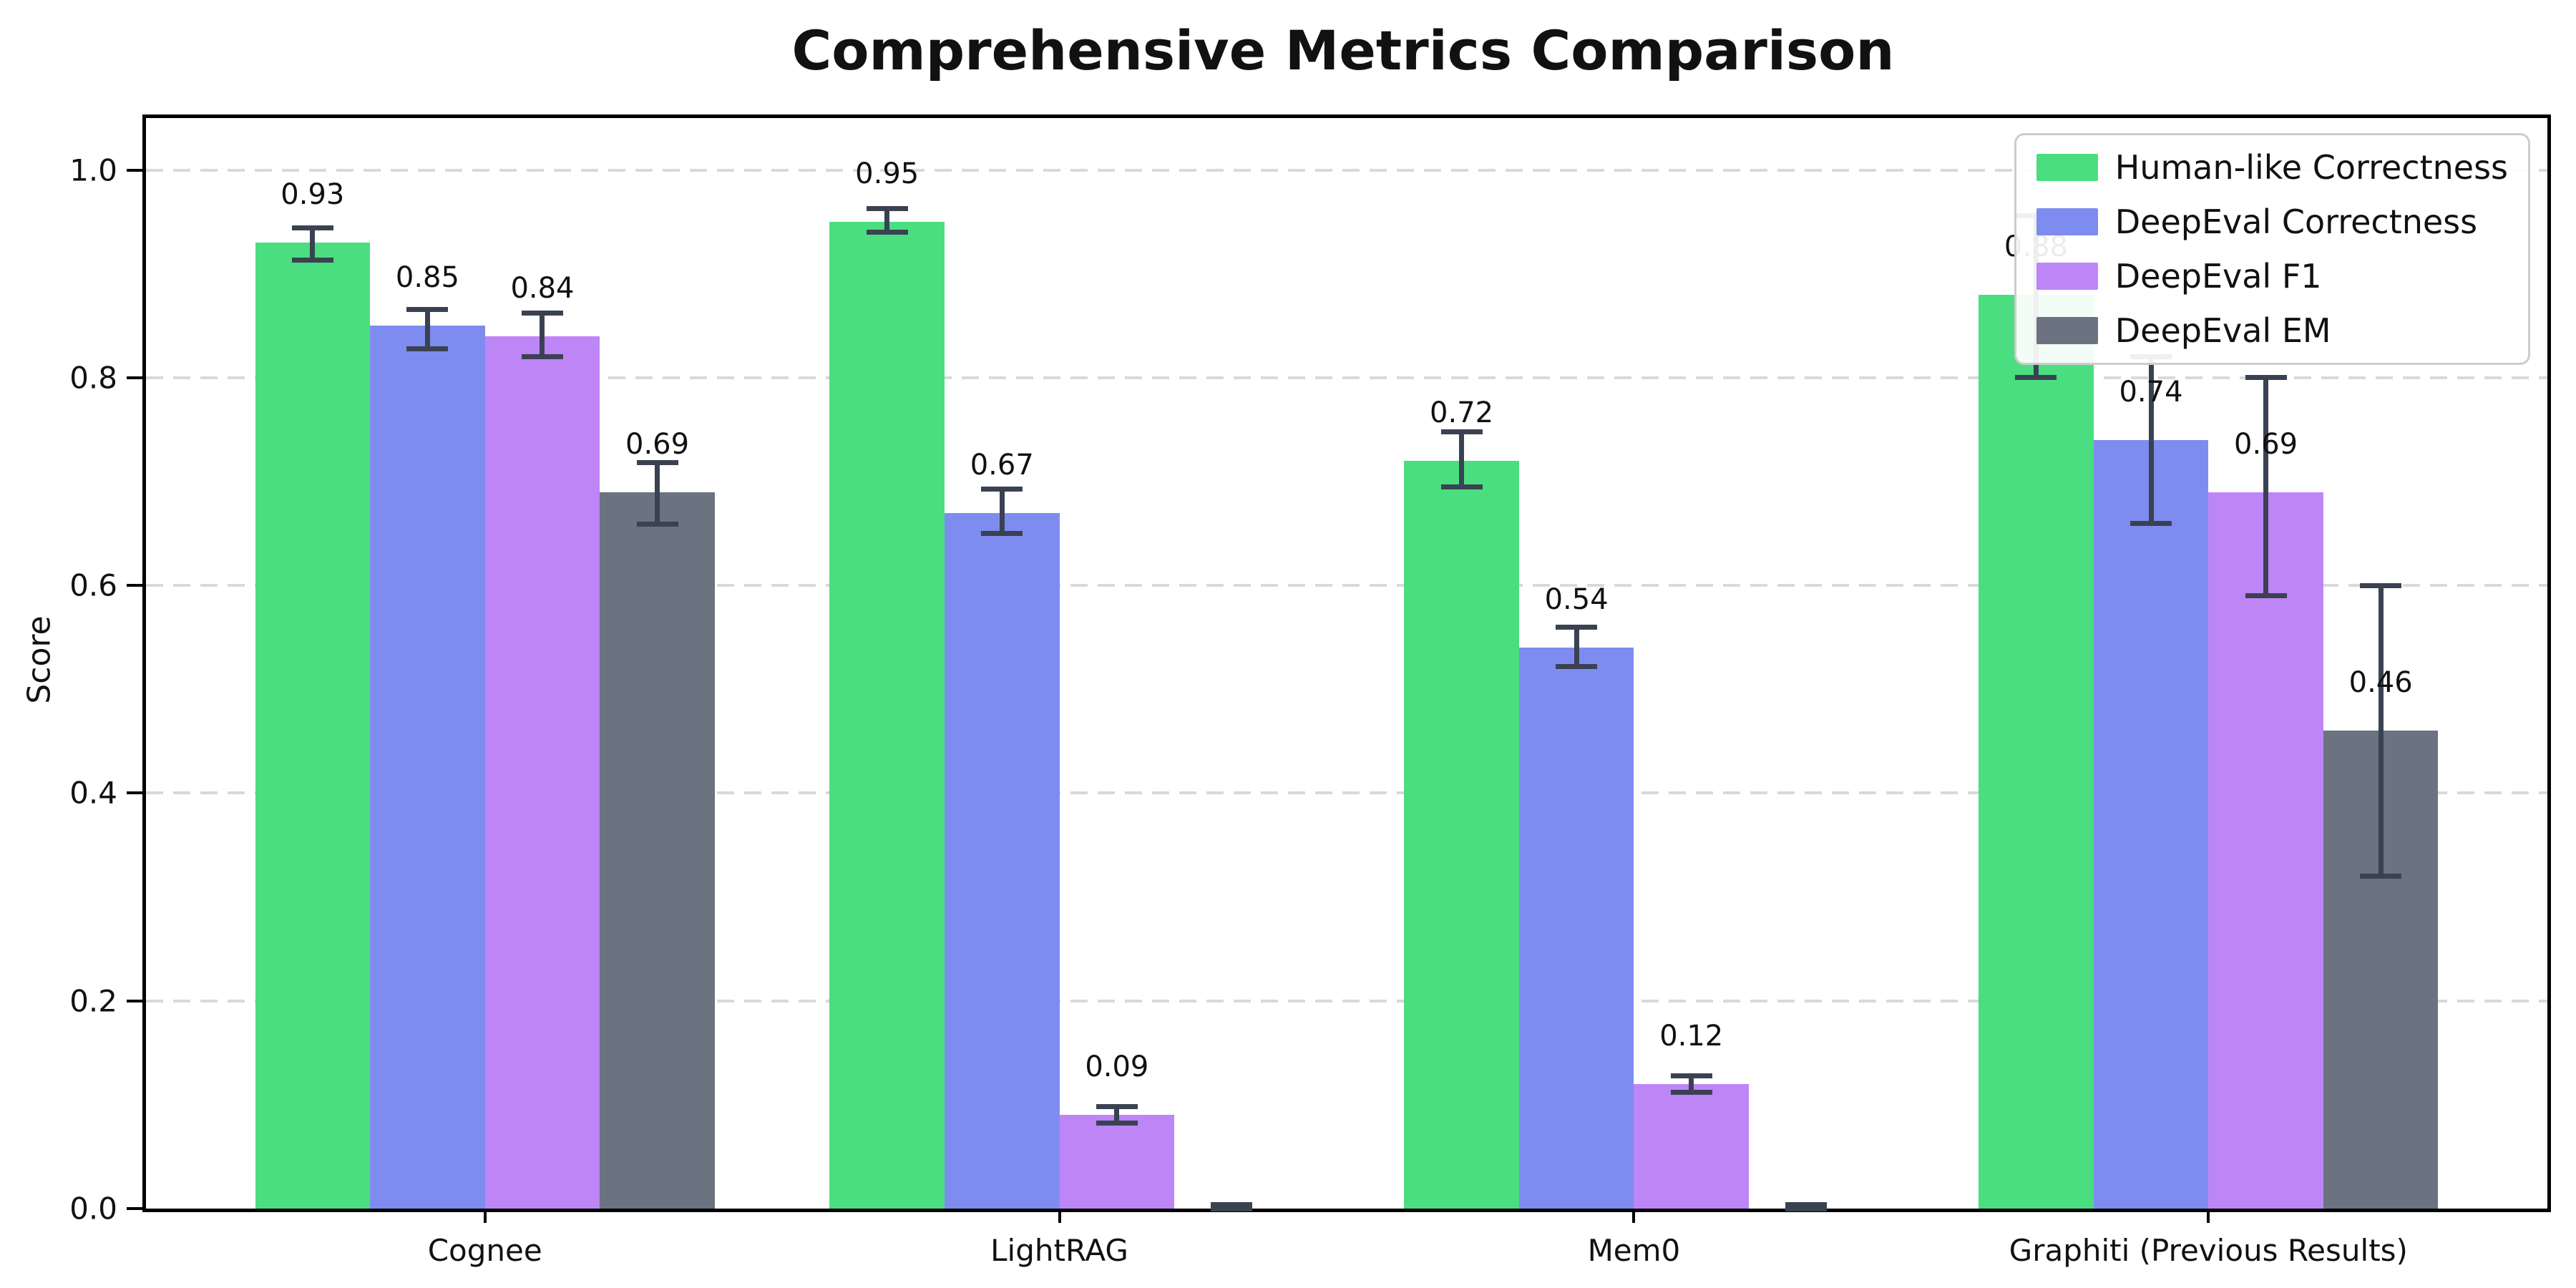  Describe the element at coordinates (1343, 50) in the screenshot. I see `chart-title: Comprehensive Metrics Comparison` at that location.